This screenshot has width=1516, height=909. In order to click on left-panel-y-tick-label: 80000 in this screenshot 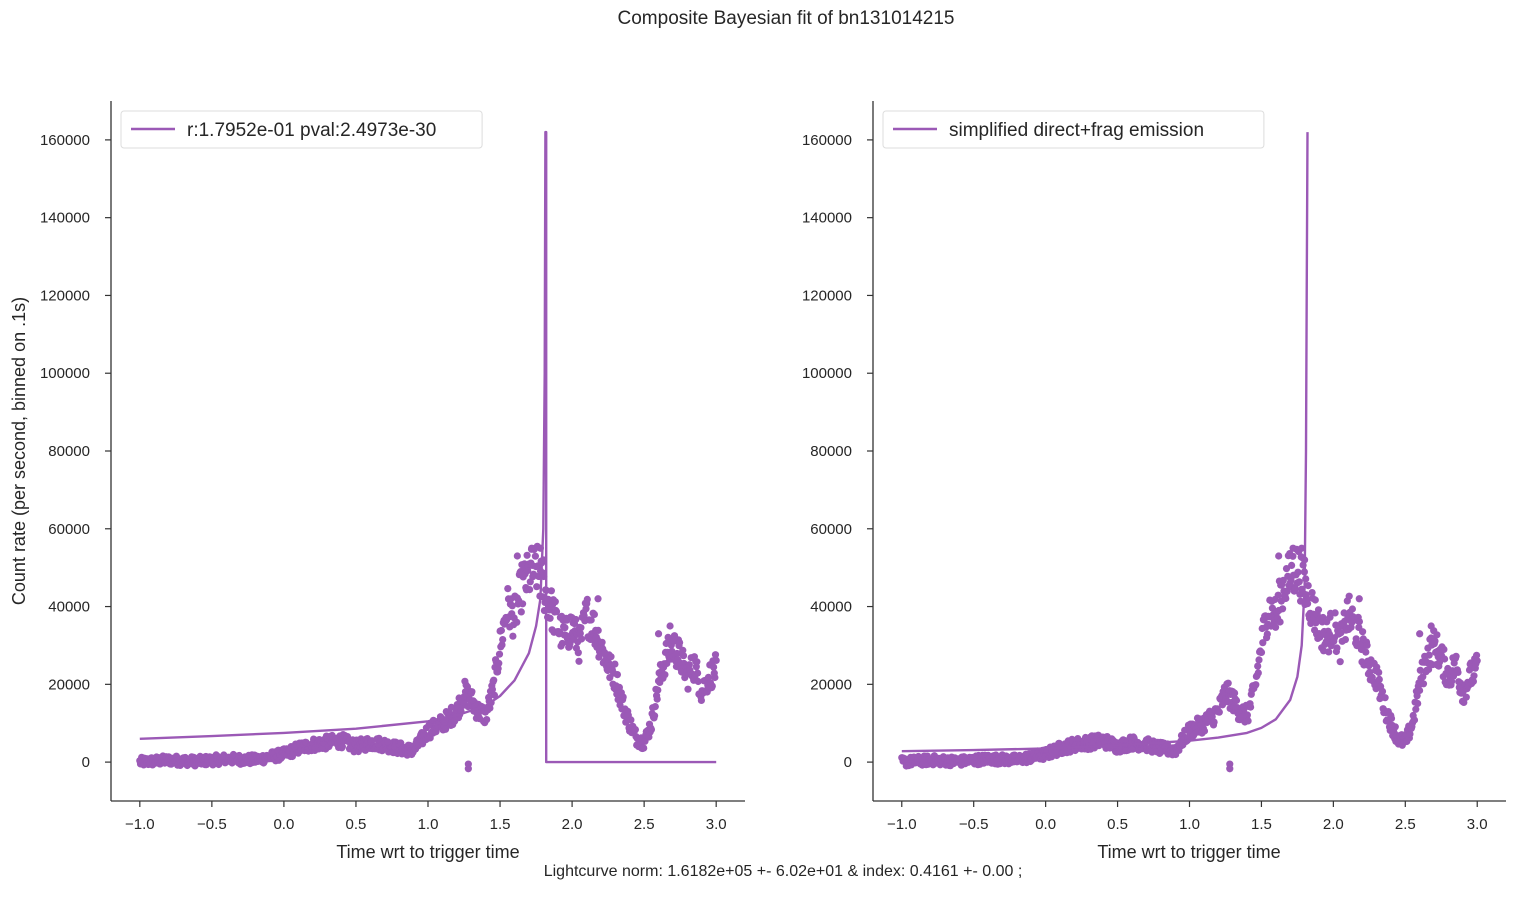, I will do `click(69, 451)`.